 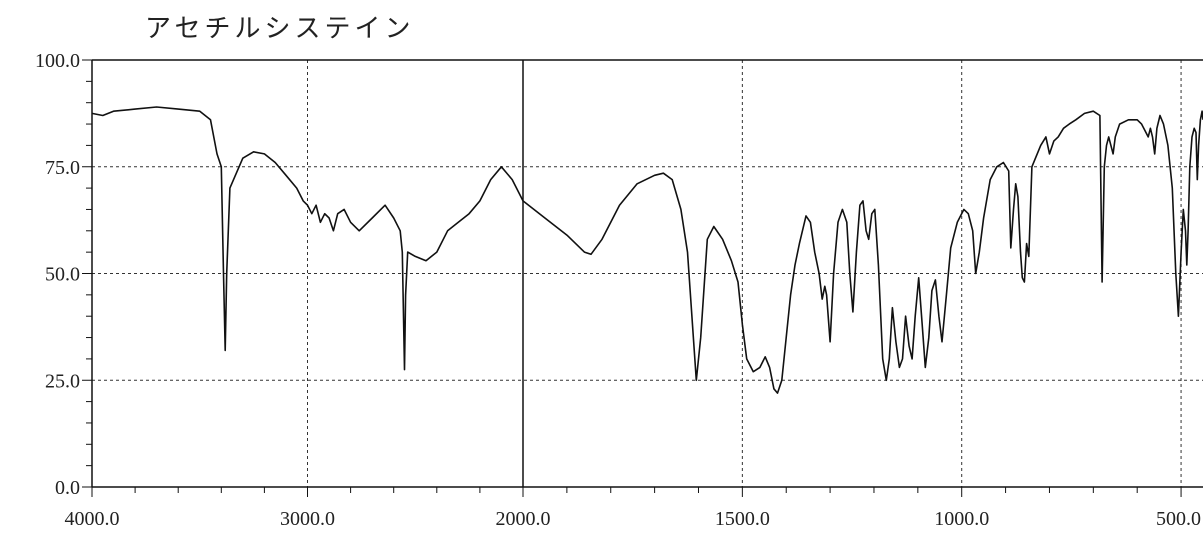 What do you see at coordinates (62, 168) in the screenshot?
I see `y-tick-label: 75.0` at bounding box center [62, 168].